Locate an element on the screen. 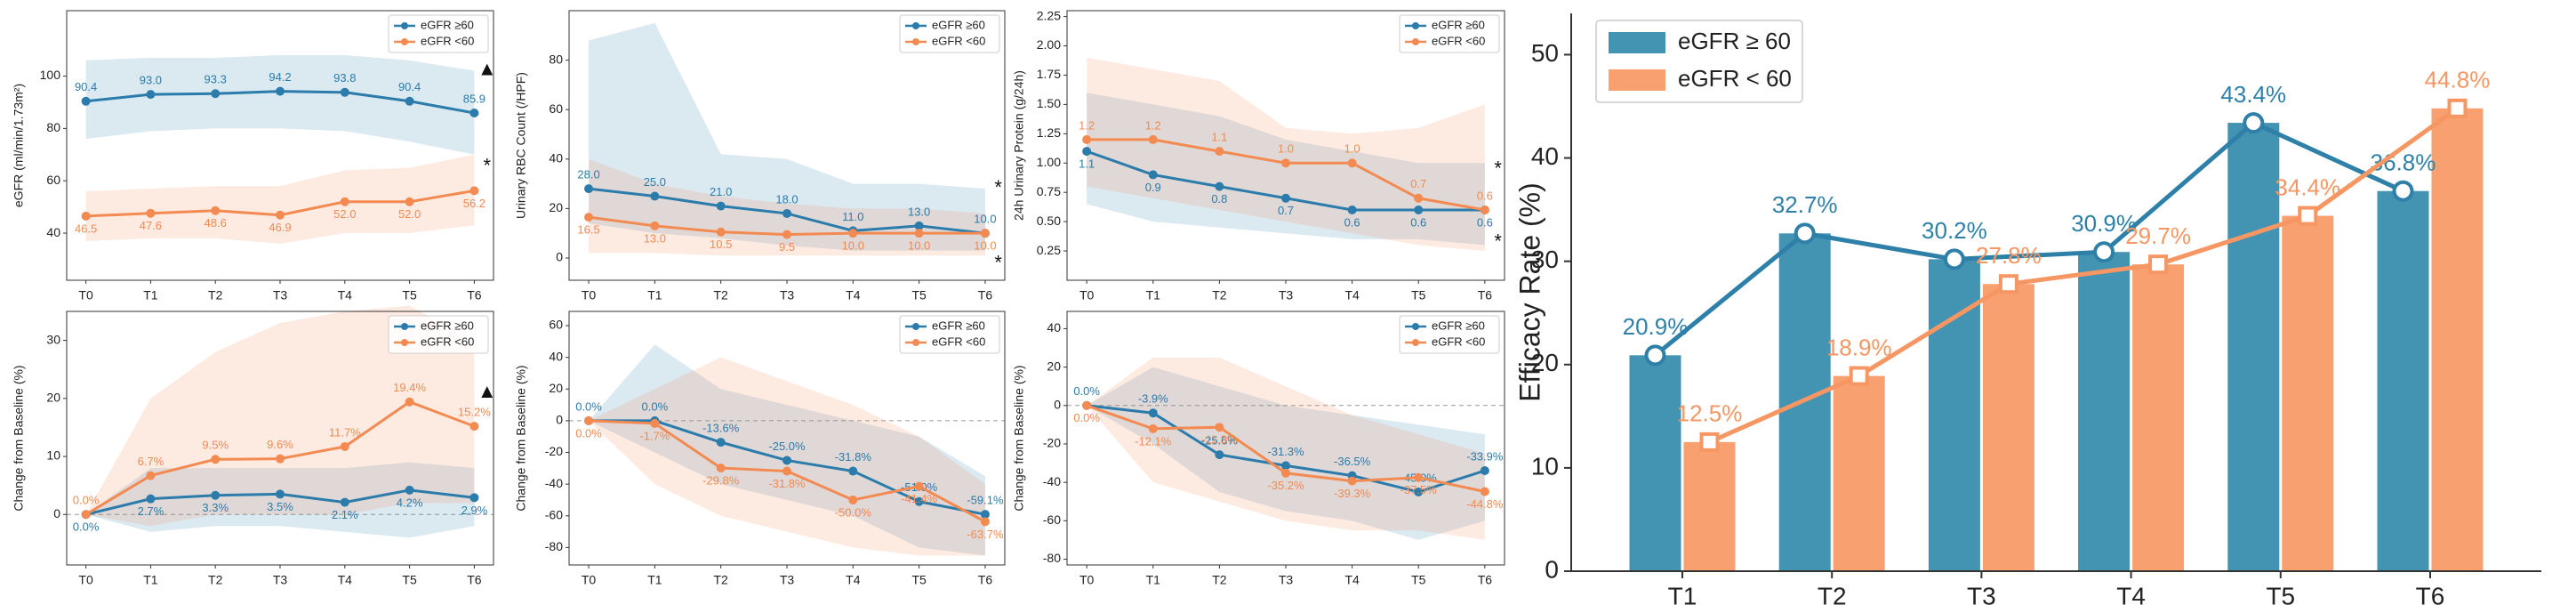 This screenshot has width=2576, height=613. y-tick-label: 1.50 is located at coordinates (1049, 103).